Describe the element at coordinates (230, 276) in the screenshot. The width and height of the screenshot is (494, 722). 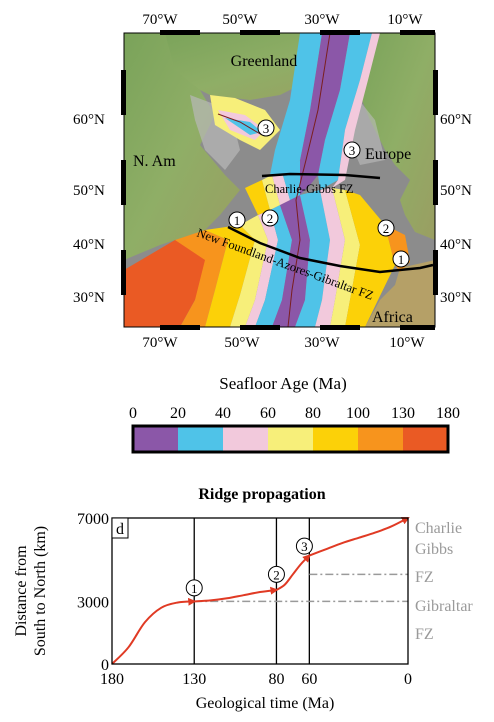
I see `age-band-80-100-west` at that location.